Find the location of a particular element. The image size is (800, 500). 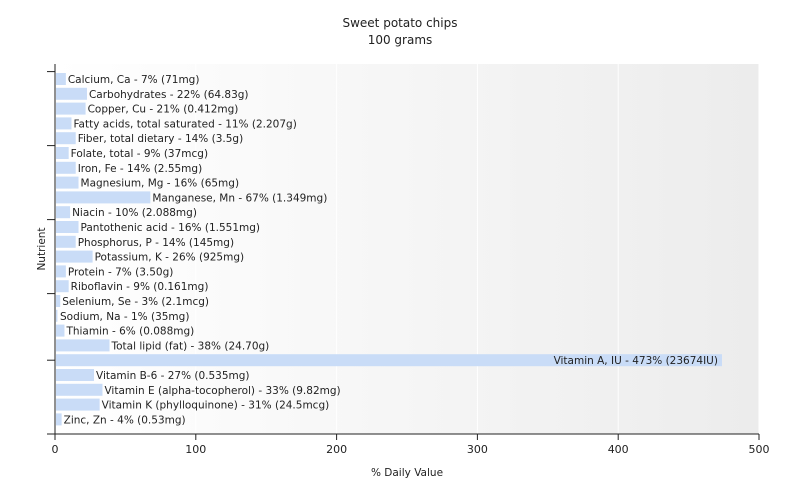

bar-label: Protein - 7% (3.50g) is located at coordinates (121, 272).